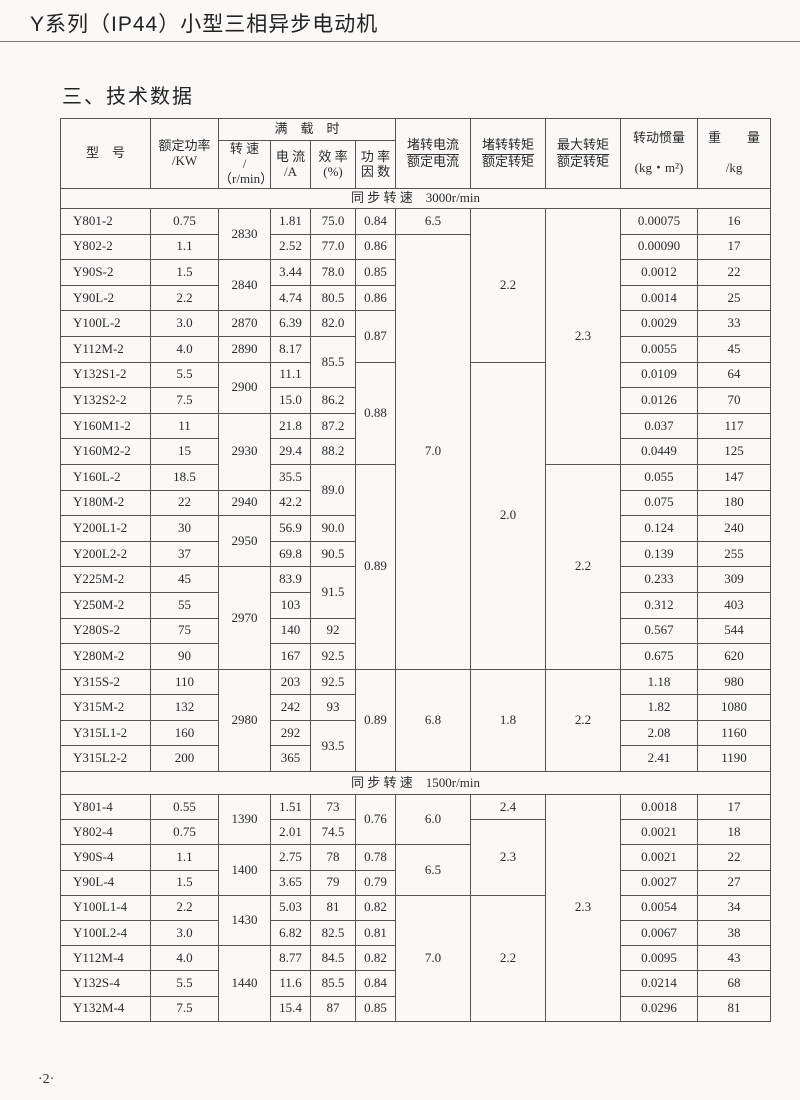 The image size is (800, 1100). I want to click on cell-speed: 2940, so click(244, 503).